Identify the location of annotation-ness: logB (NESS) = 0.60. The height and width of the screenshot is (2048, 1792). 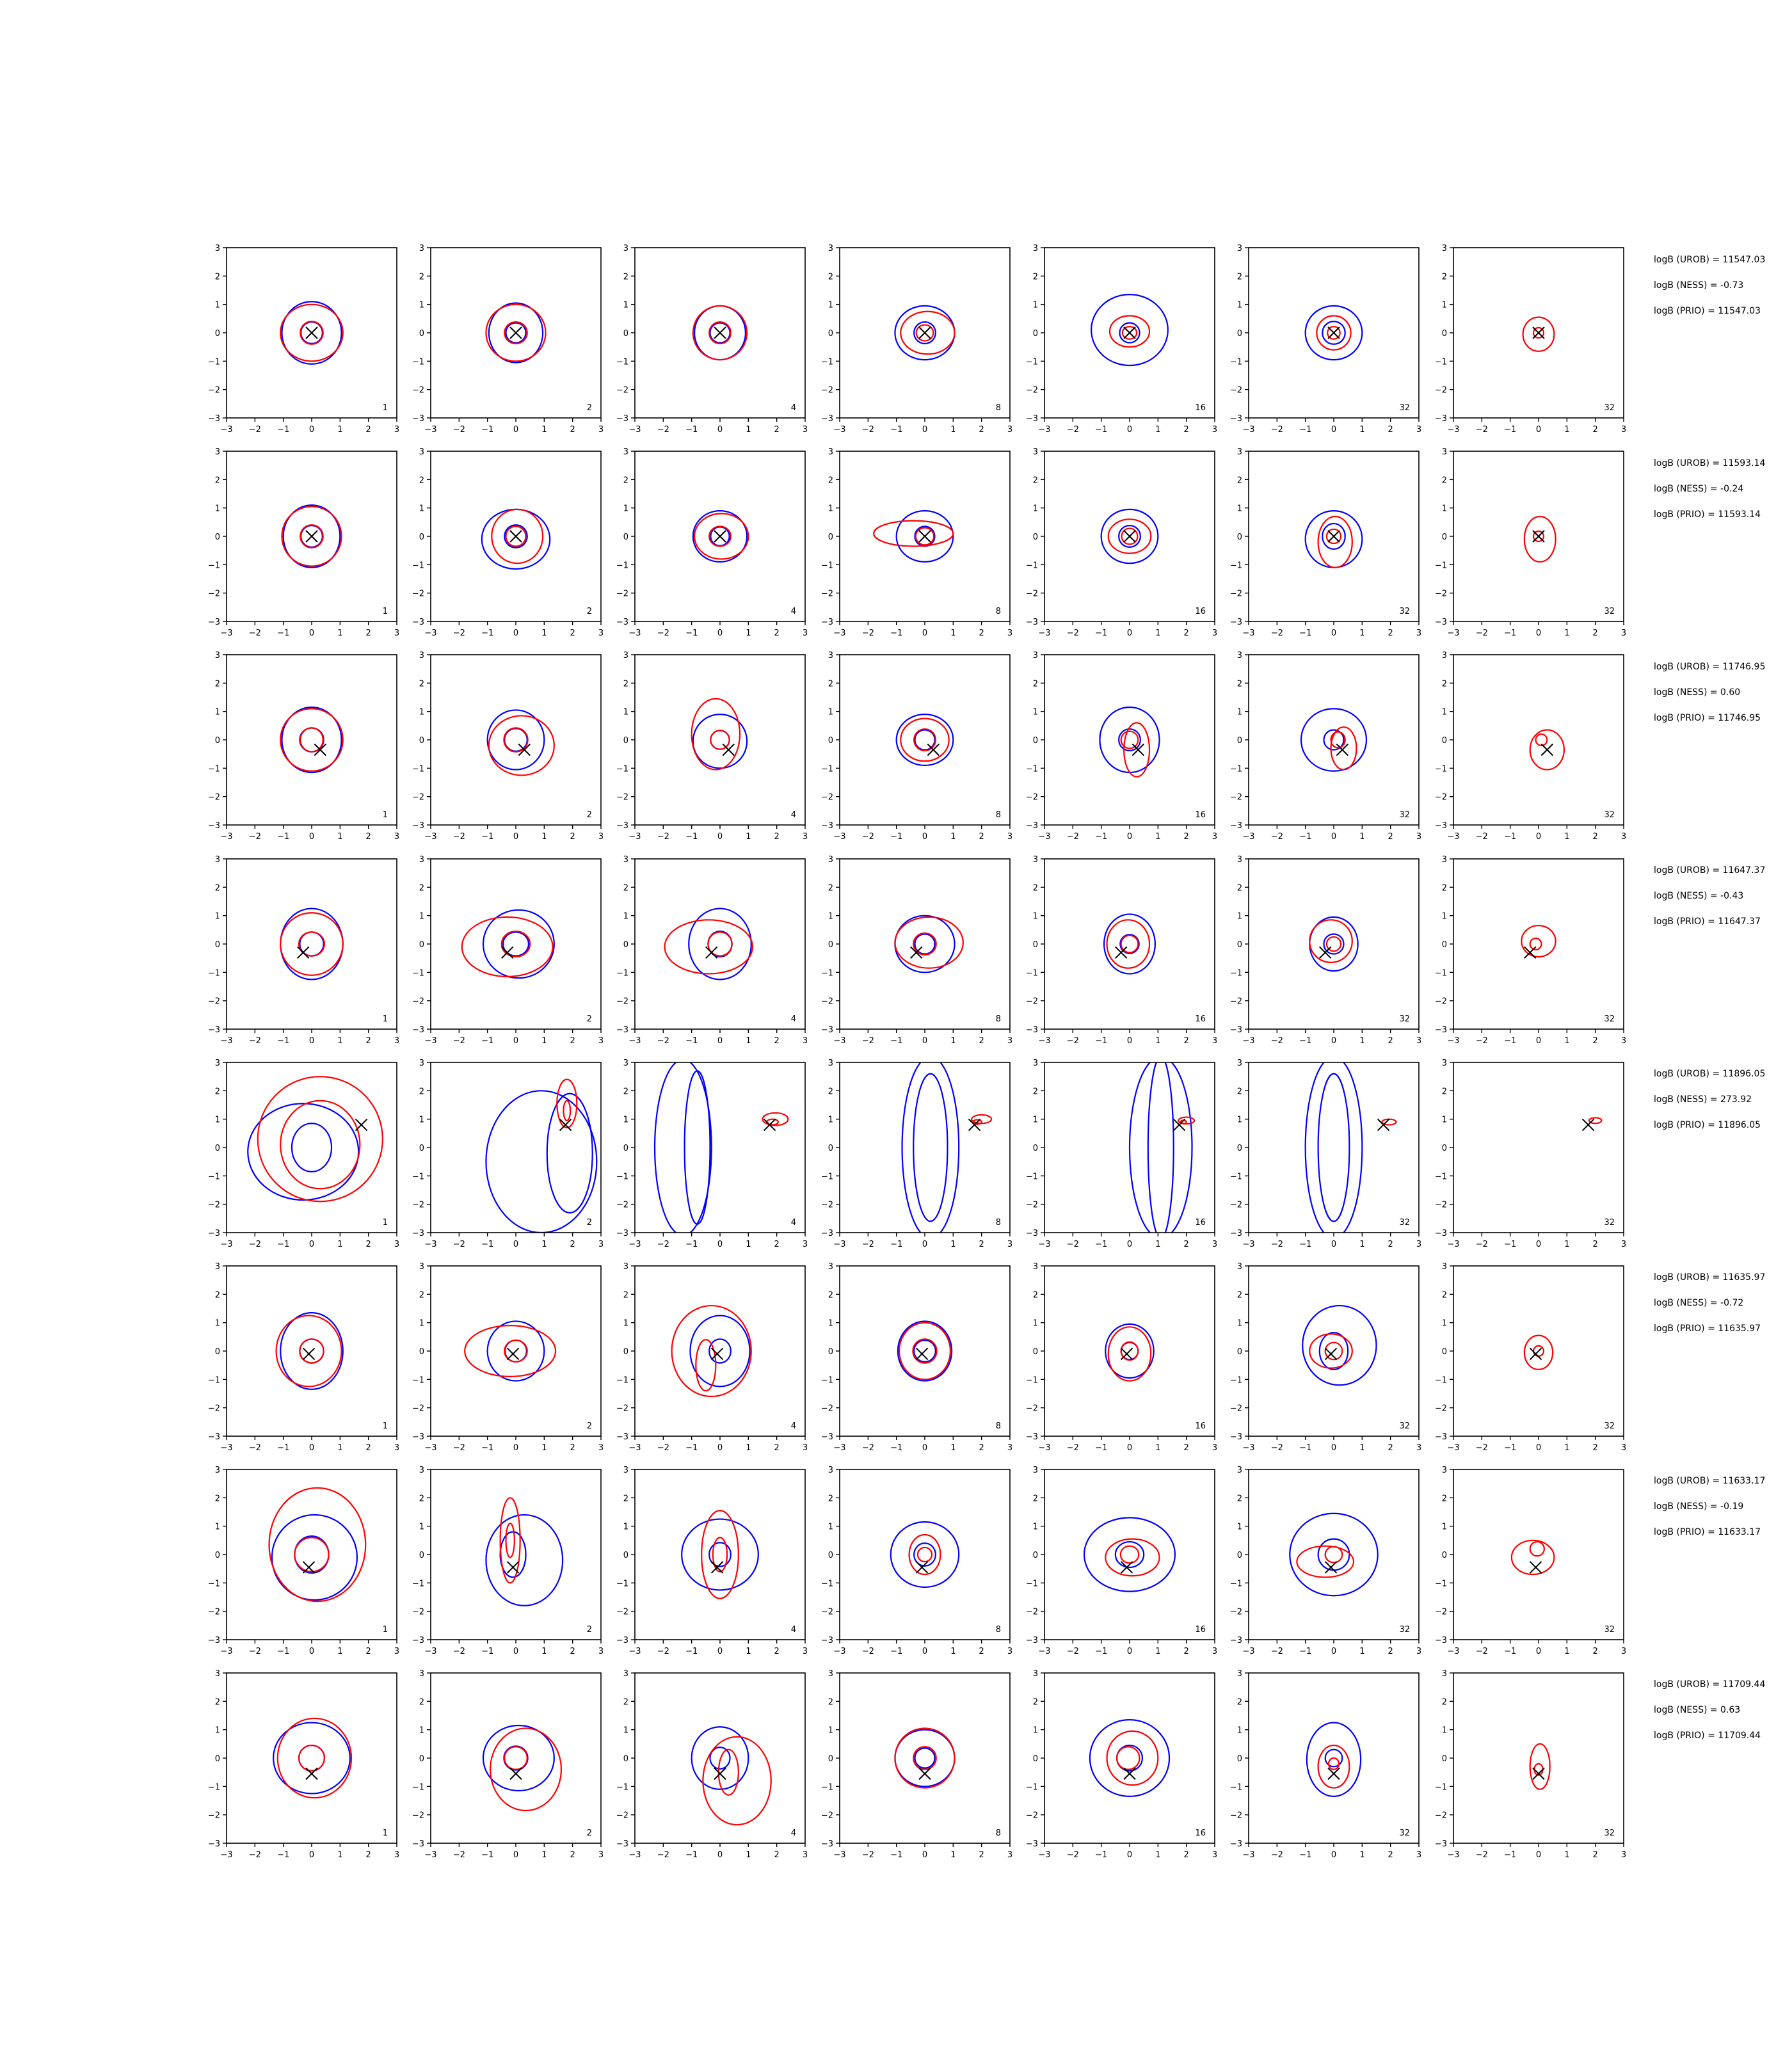
(1697, 692).